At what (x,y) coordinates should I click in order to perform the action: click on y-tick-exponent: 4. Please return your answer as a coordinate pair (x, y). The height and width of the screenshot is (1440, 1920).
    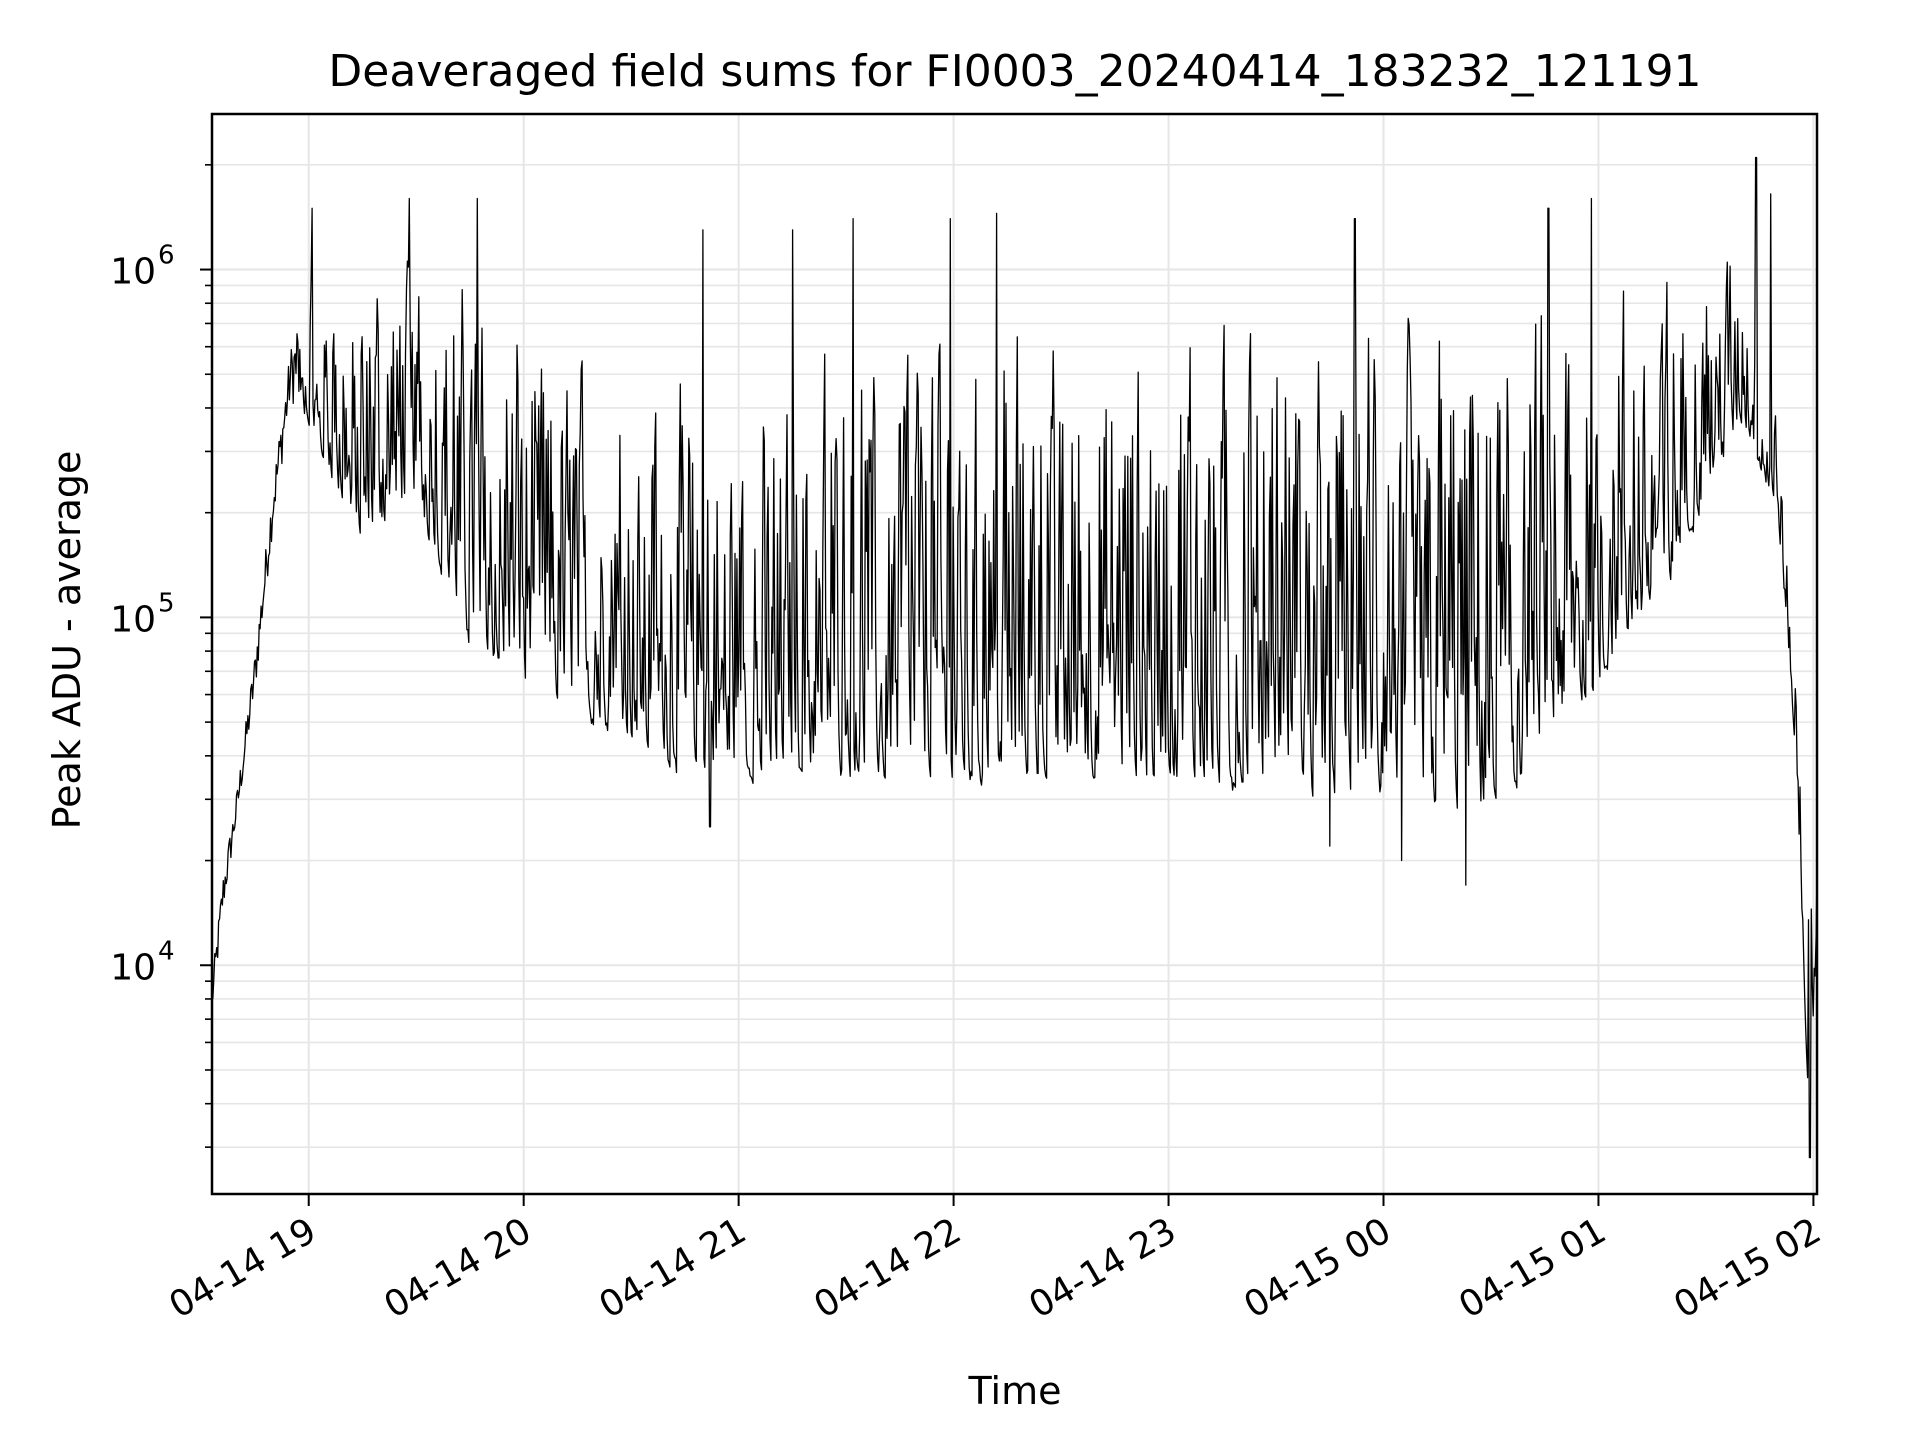
    Looking at the image, I should click on (166, 951).